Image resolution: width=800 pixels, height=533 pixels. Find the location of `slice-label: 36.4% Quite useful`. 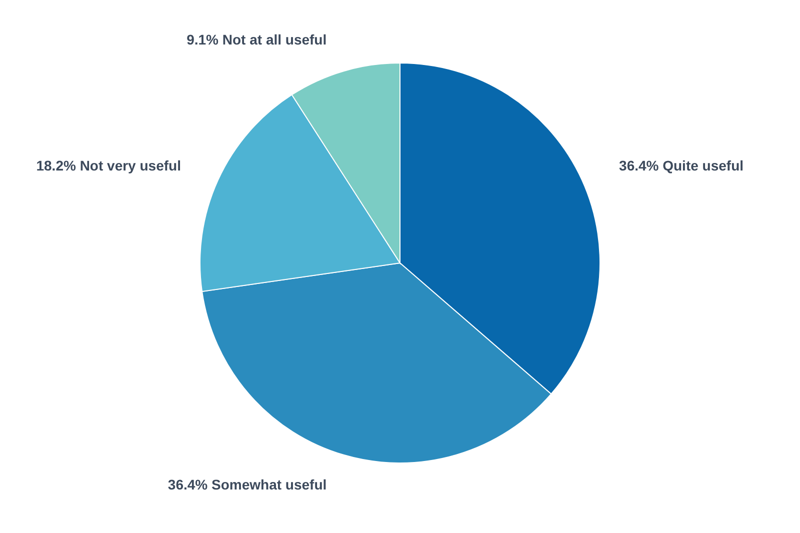

slice-label: 36.4% Quite useful is located at coordinates (681, 166).